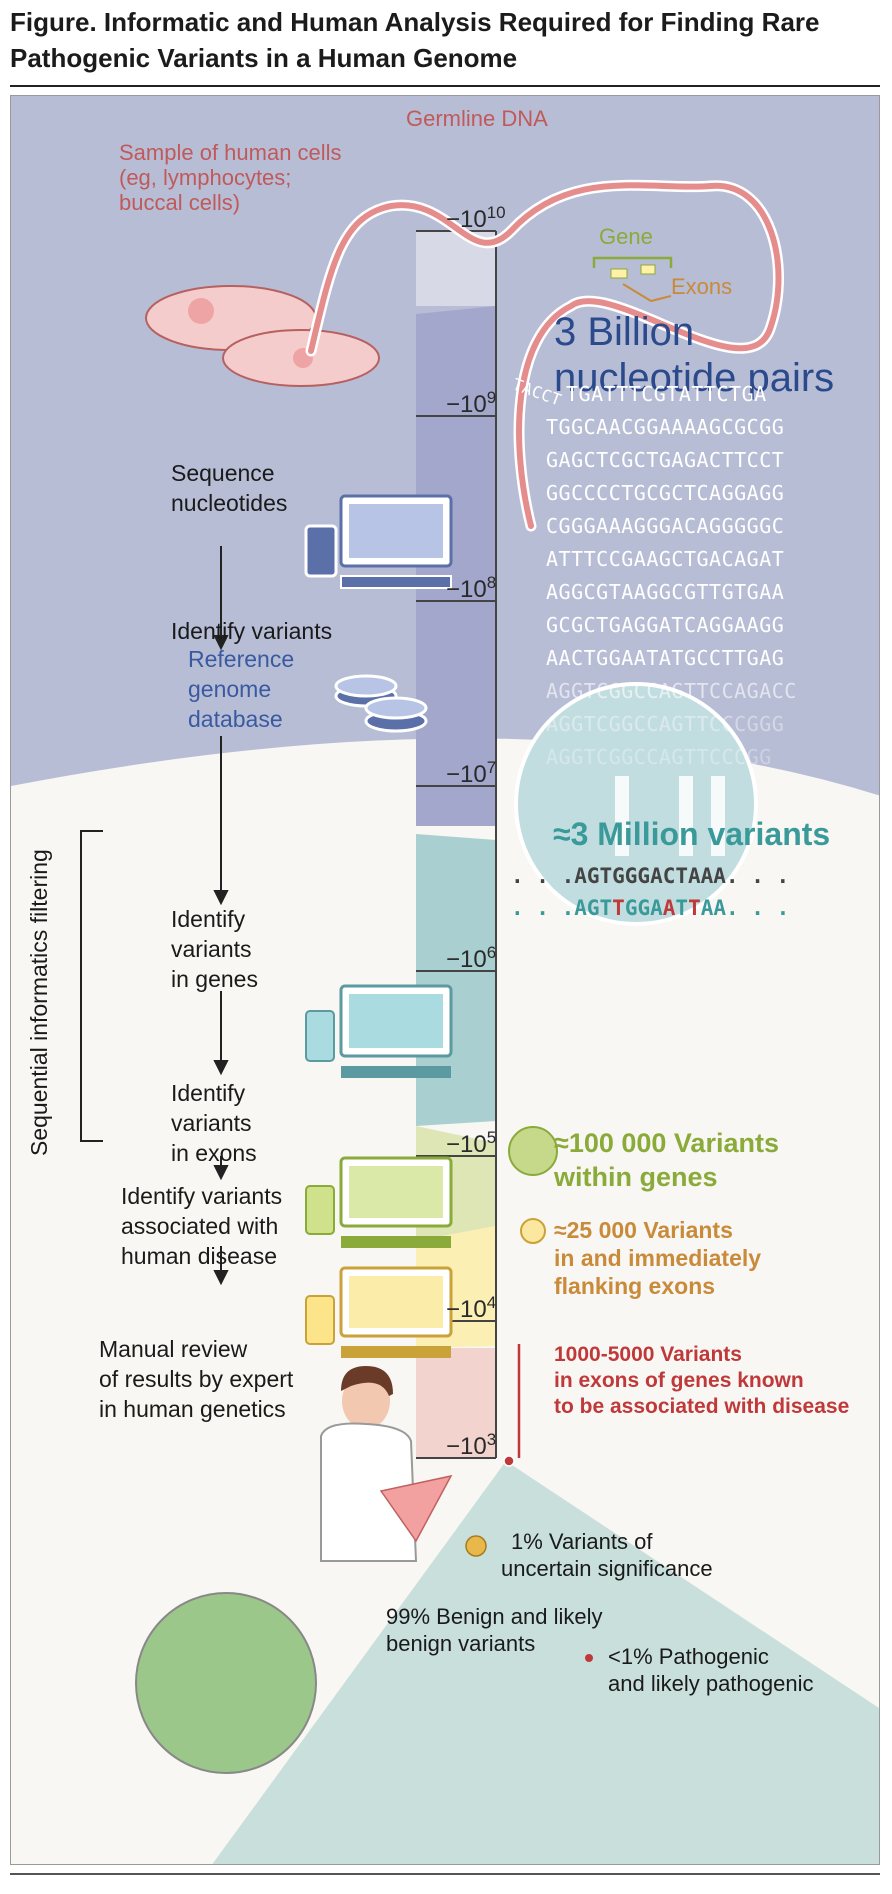  What do you see at coordinates (669, 908) in the screenshot?
I see `mutation-2: A` at bounding box center [669, 908].